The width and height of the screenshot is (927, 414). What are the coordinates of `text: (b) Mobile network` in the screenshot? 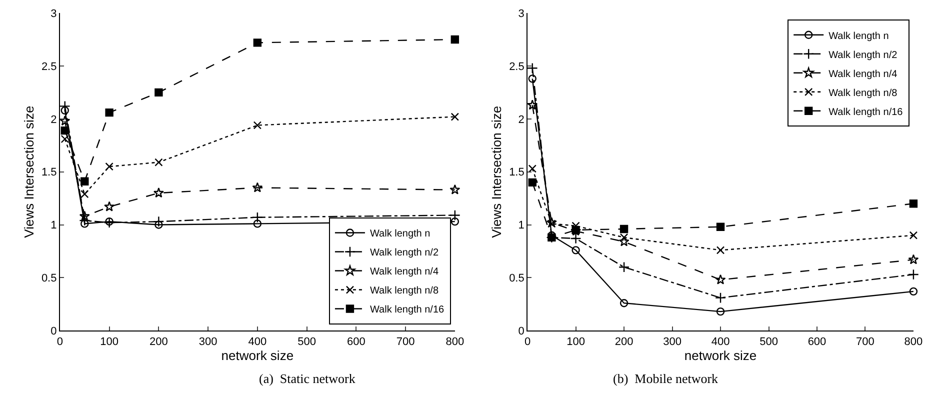 It's located at (666, 378).